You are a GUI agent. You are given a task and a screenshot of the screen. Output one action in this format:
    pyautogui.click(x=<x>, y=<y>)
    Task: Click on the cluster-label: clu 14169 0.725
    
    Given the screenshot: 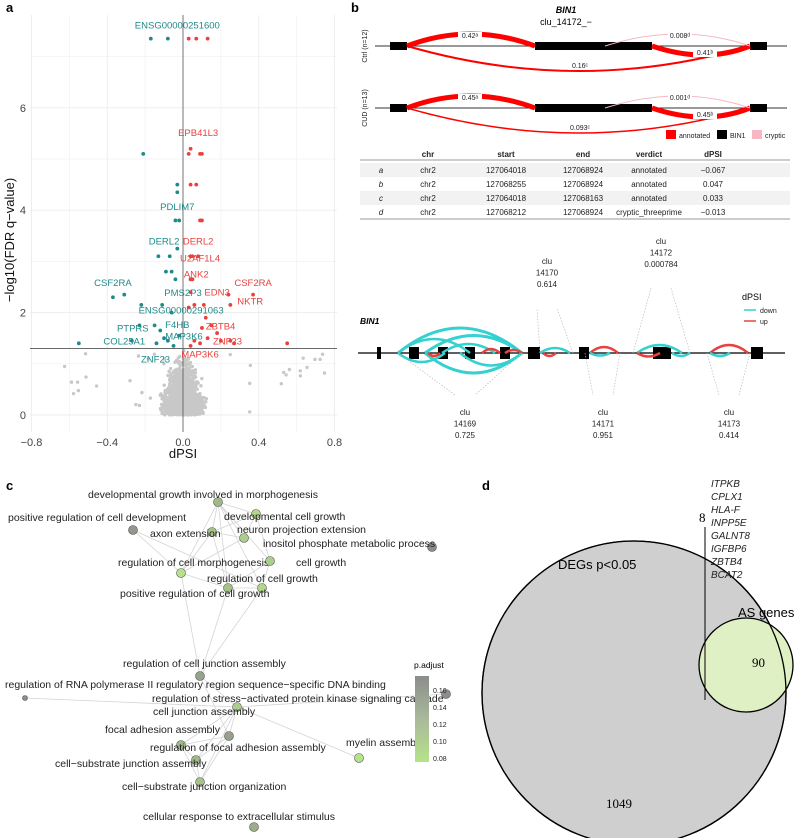 What is the action you would take?
    pyautogui.click(x=465, y=424)
    